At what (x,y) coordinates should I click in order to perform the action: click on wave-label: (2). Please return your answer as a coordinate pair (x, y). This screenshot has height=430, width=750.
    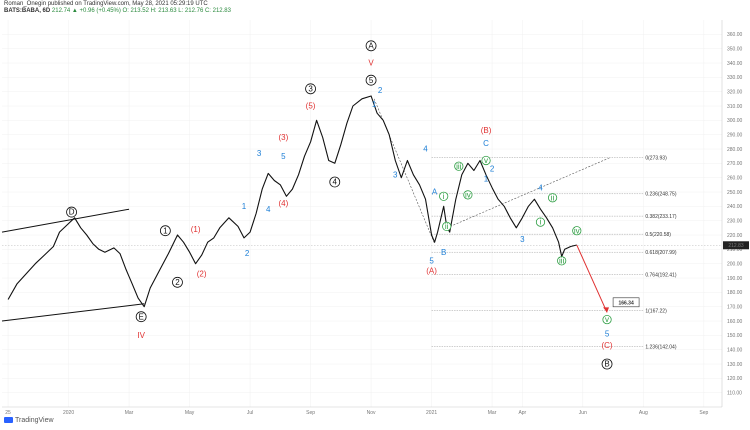
    Looking at the image, I should click on (202, 273).